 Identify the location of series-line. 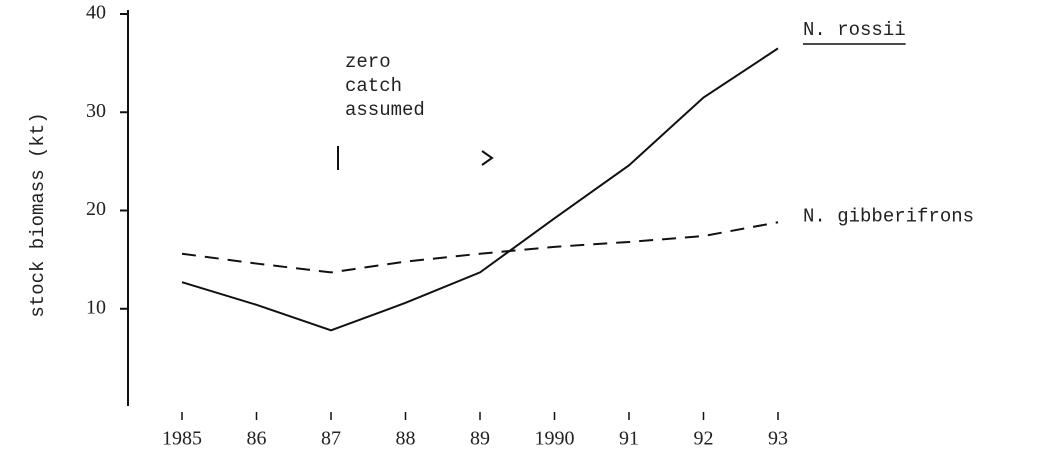
(480, 247).